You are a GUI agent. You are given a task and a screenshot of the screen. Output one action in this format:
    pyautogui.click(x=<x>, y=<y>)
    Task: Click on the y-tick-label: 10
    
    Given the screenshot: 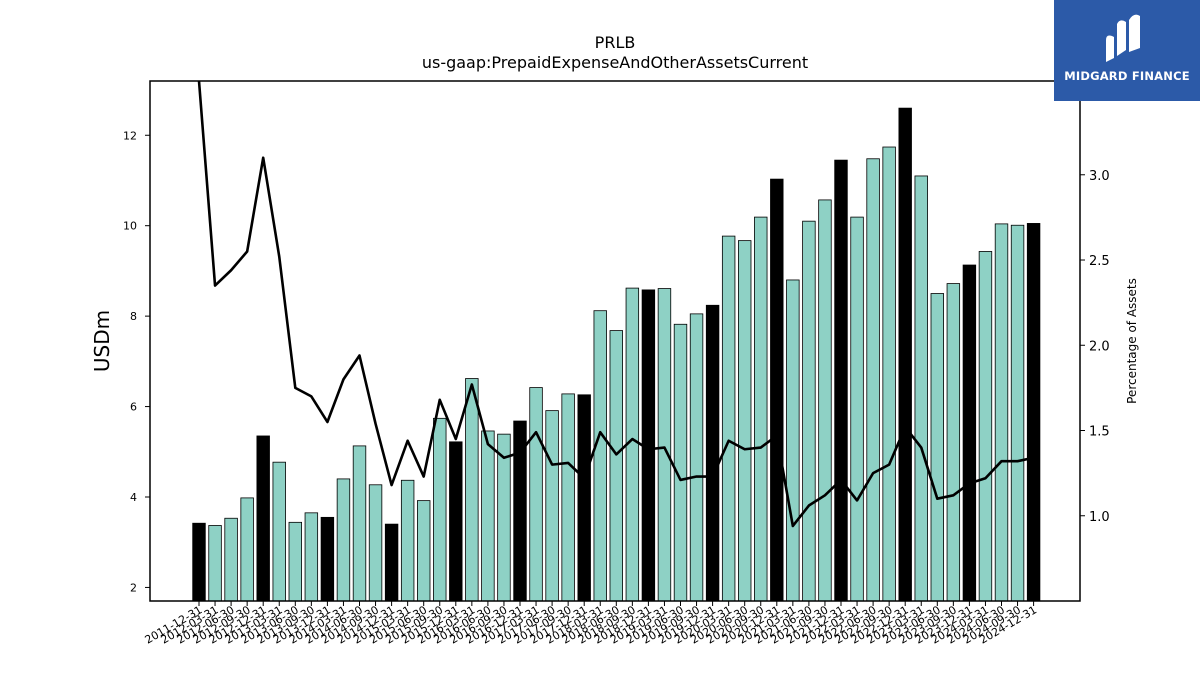 What is the action you would take?
    pyautogui.click(x=130, y=226)
    